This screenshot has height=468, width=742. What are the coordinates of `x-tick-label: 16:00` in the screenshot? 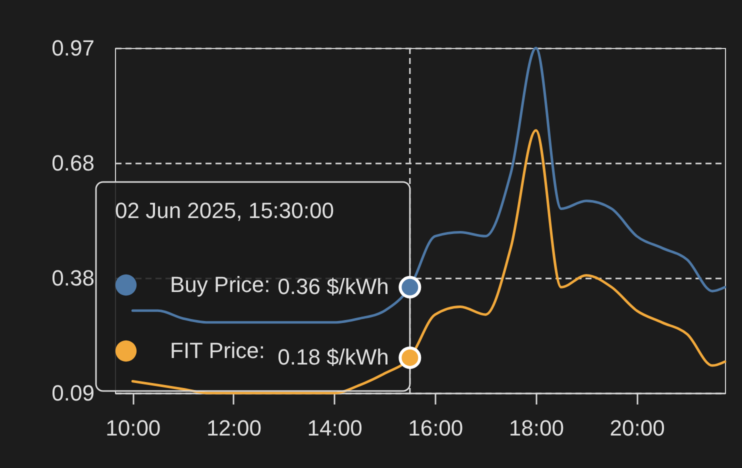 It's located at (436, 428).